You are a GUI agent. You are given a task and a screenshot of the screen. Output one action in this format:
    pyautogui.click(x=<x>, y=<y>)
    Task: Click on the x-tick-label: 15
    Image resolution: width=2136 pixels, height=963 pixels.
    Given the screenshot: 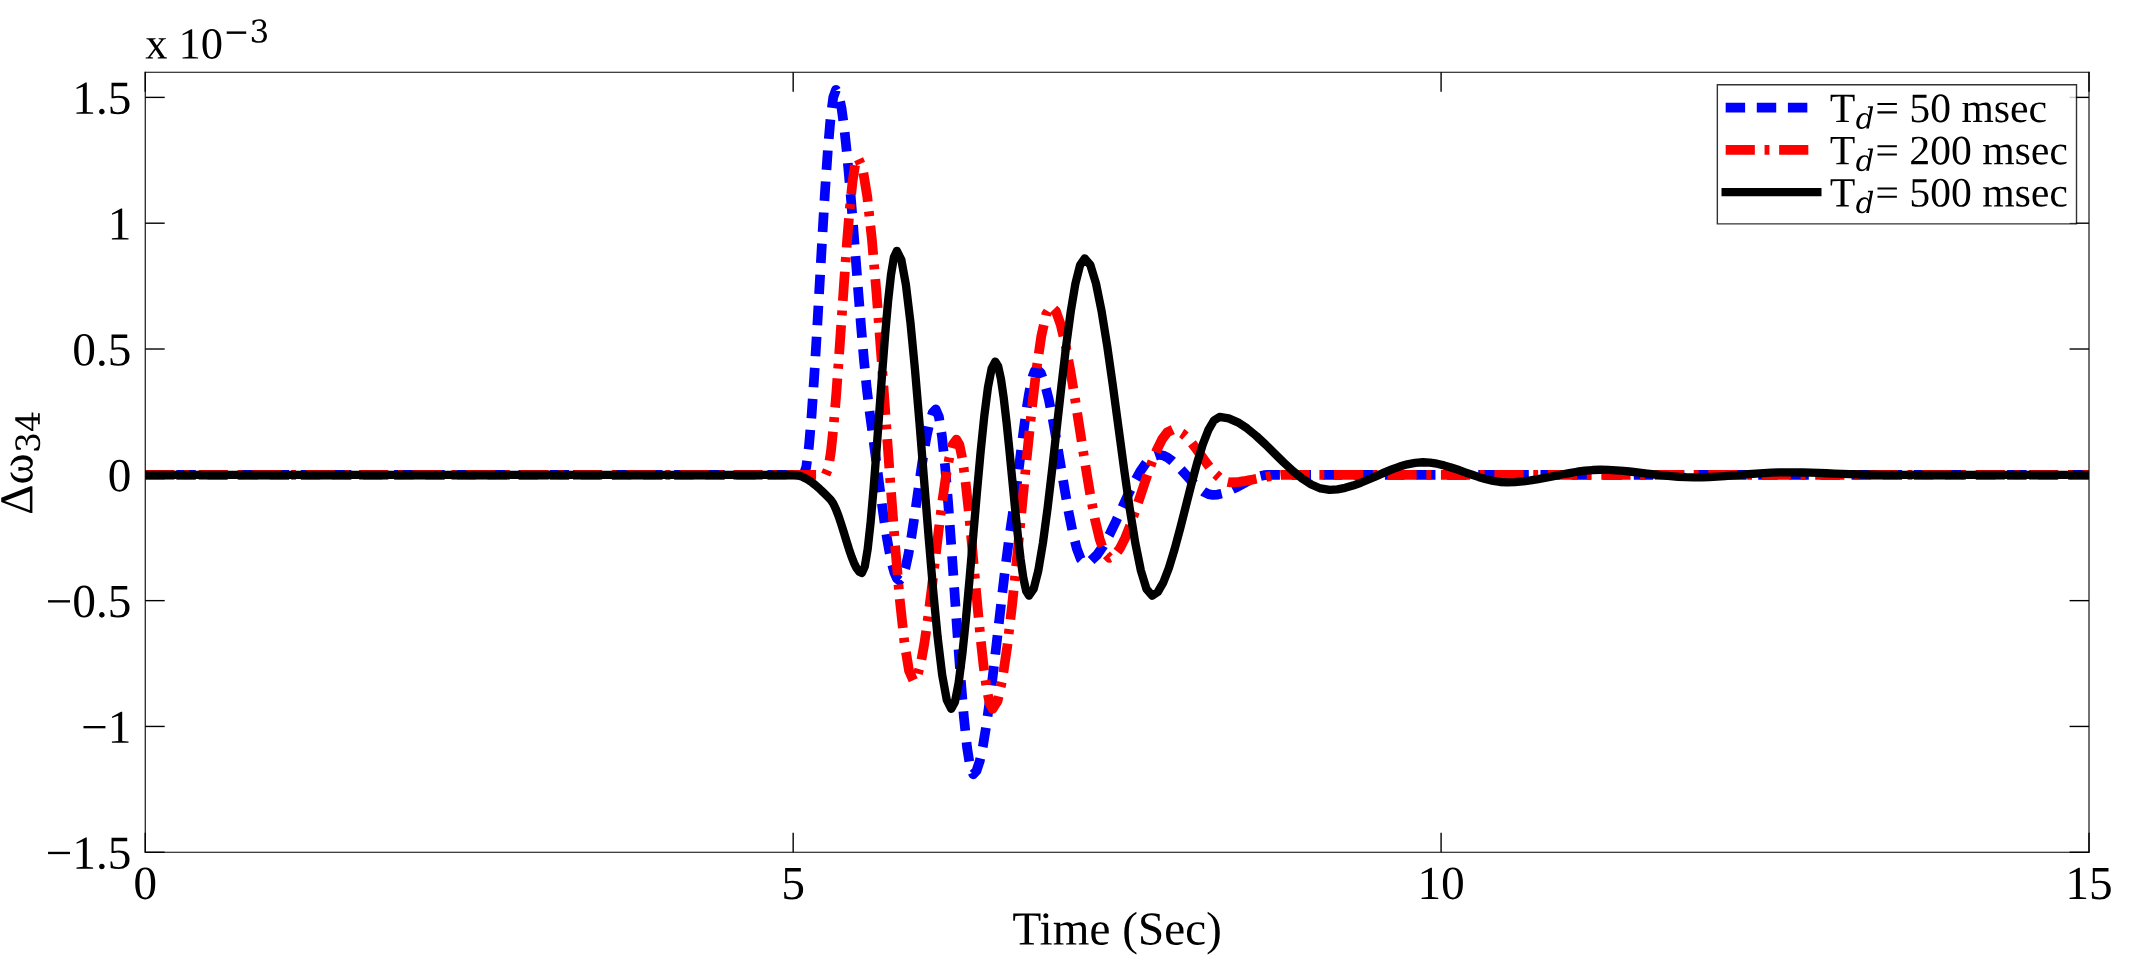 What is the action you would take?
    pyautogui.click(x=2090, y=883)
    